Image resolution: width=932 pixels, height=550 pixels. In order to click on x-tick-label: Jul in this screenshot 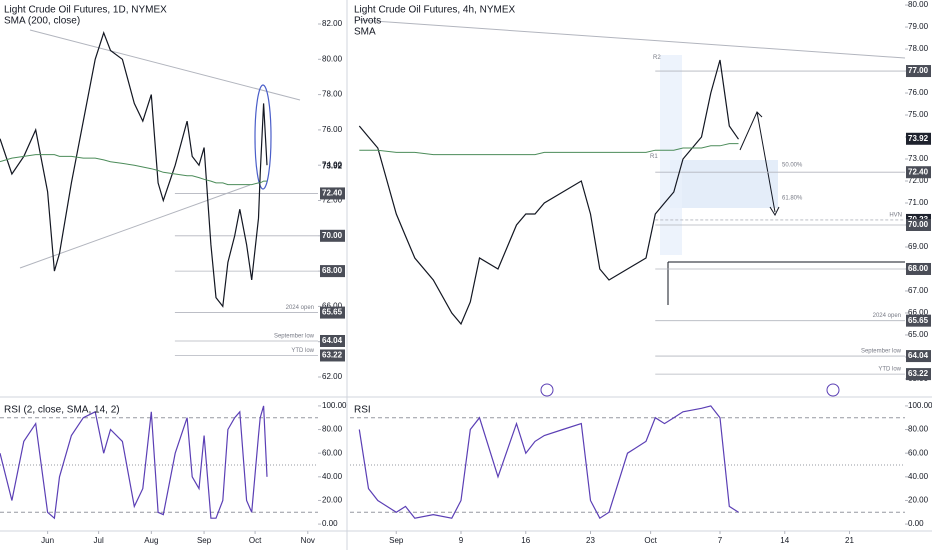, I will do `click(99, 540)`.